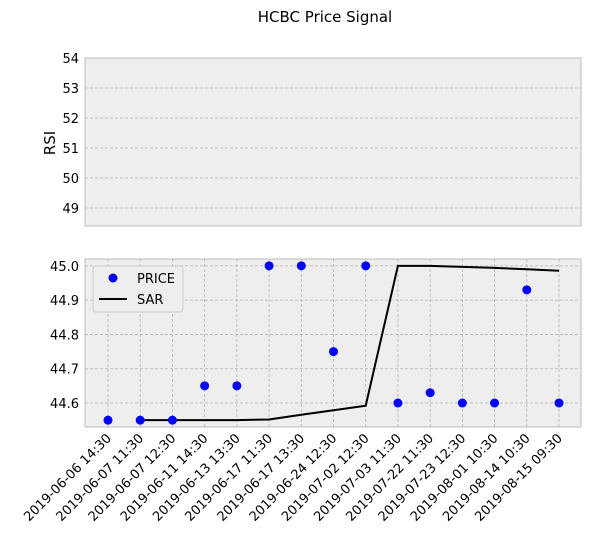  I want to click on legend-price-marker, so click(113, 278).